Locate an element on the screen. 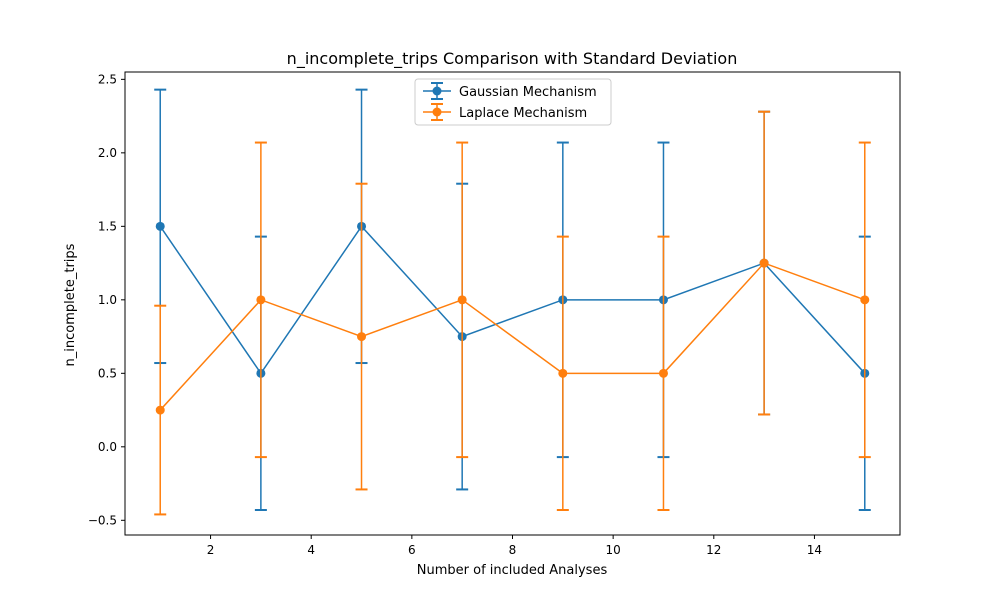  y-tick-label: 0.5 is located at coordinates (107, 373).